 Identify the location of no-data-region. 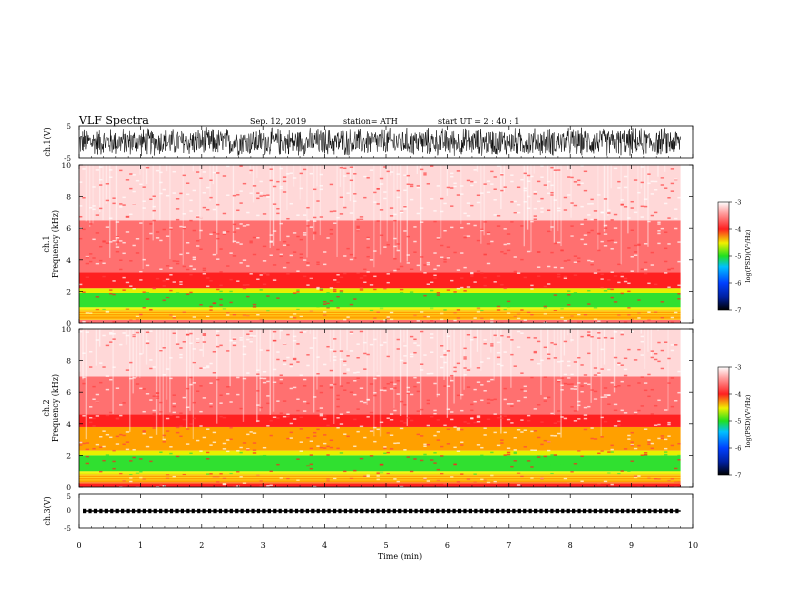
(686, 408).